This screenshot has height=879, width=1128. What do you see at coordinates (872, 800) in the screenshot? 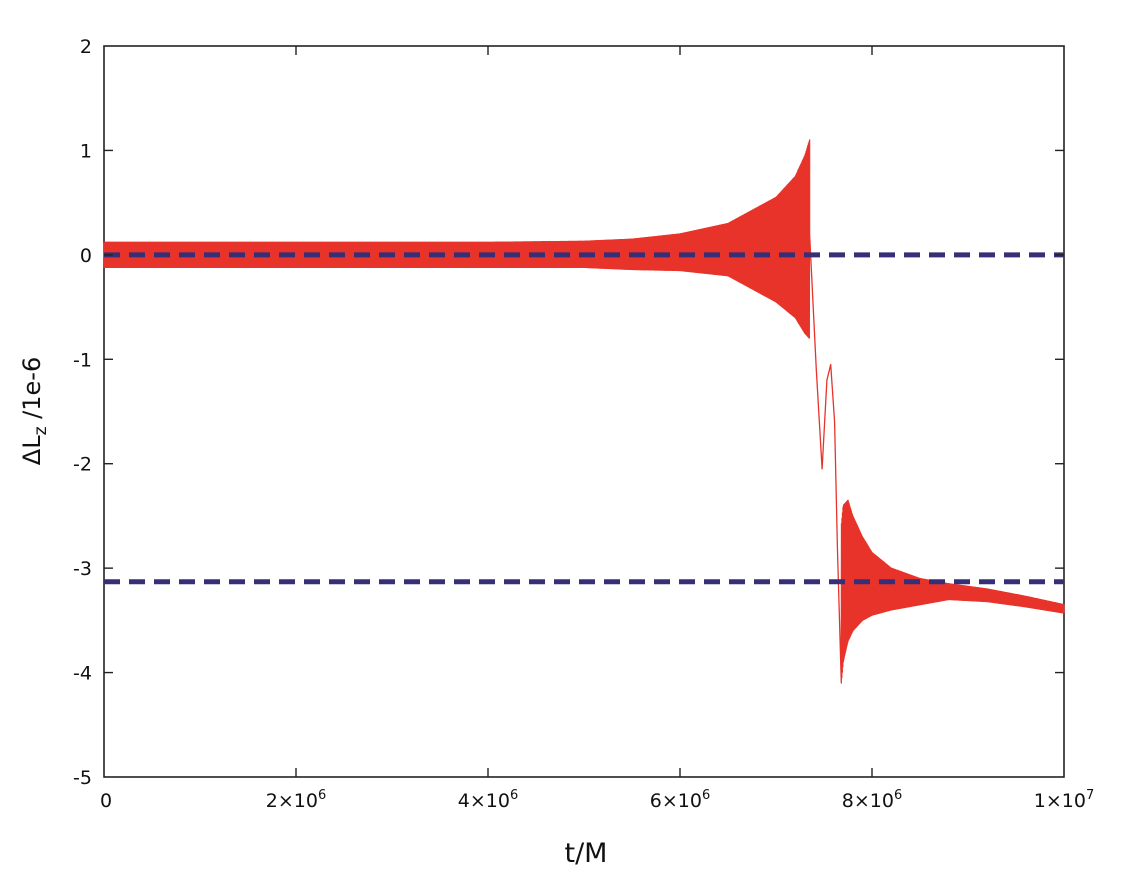
I see `x-tick-label: 8×10⁶` at bounding box center [872, 800].